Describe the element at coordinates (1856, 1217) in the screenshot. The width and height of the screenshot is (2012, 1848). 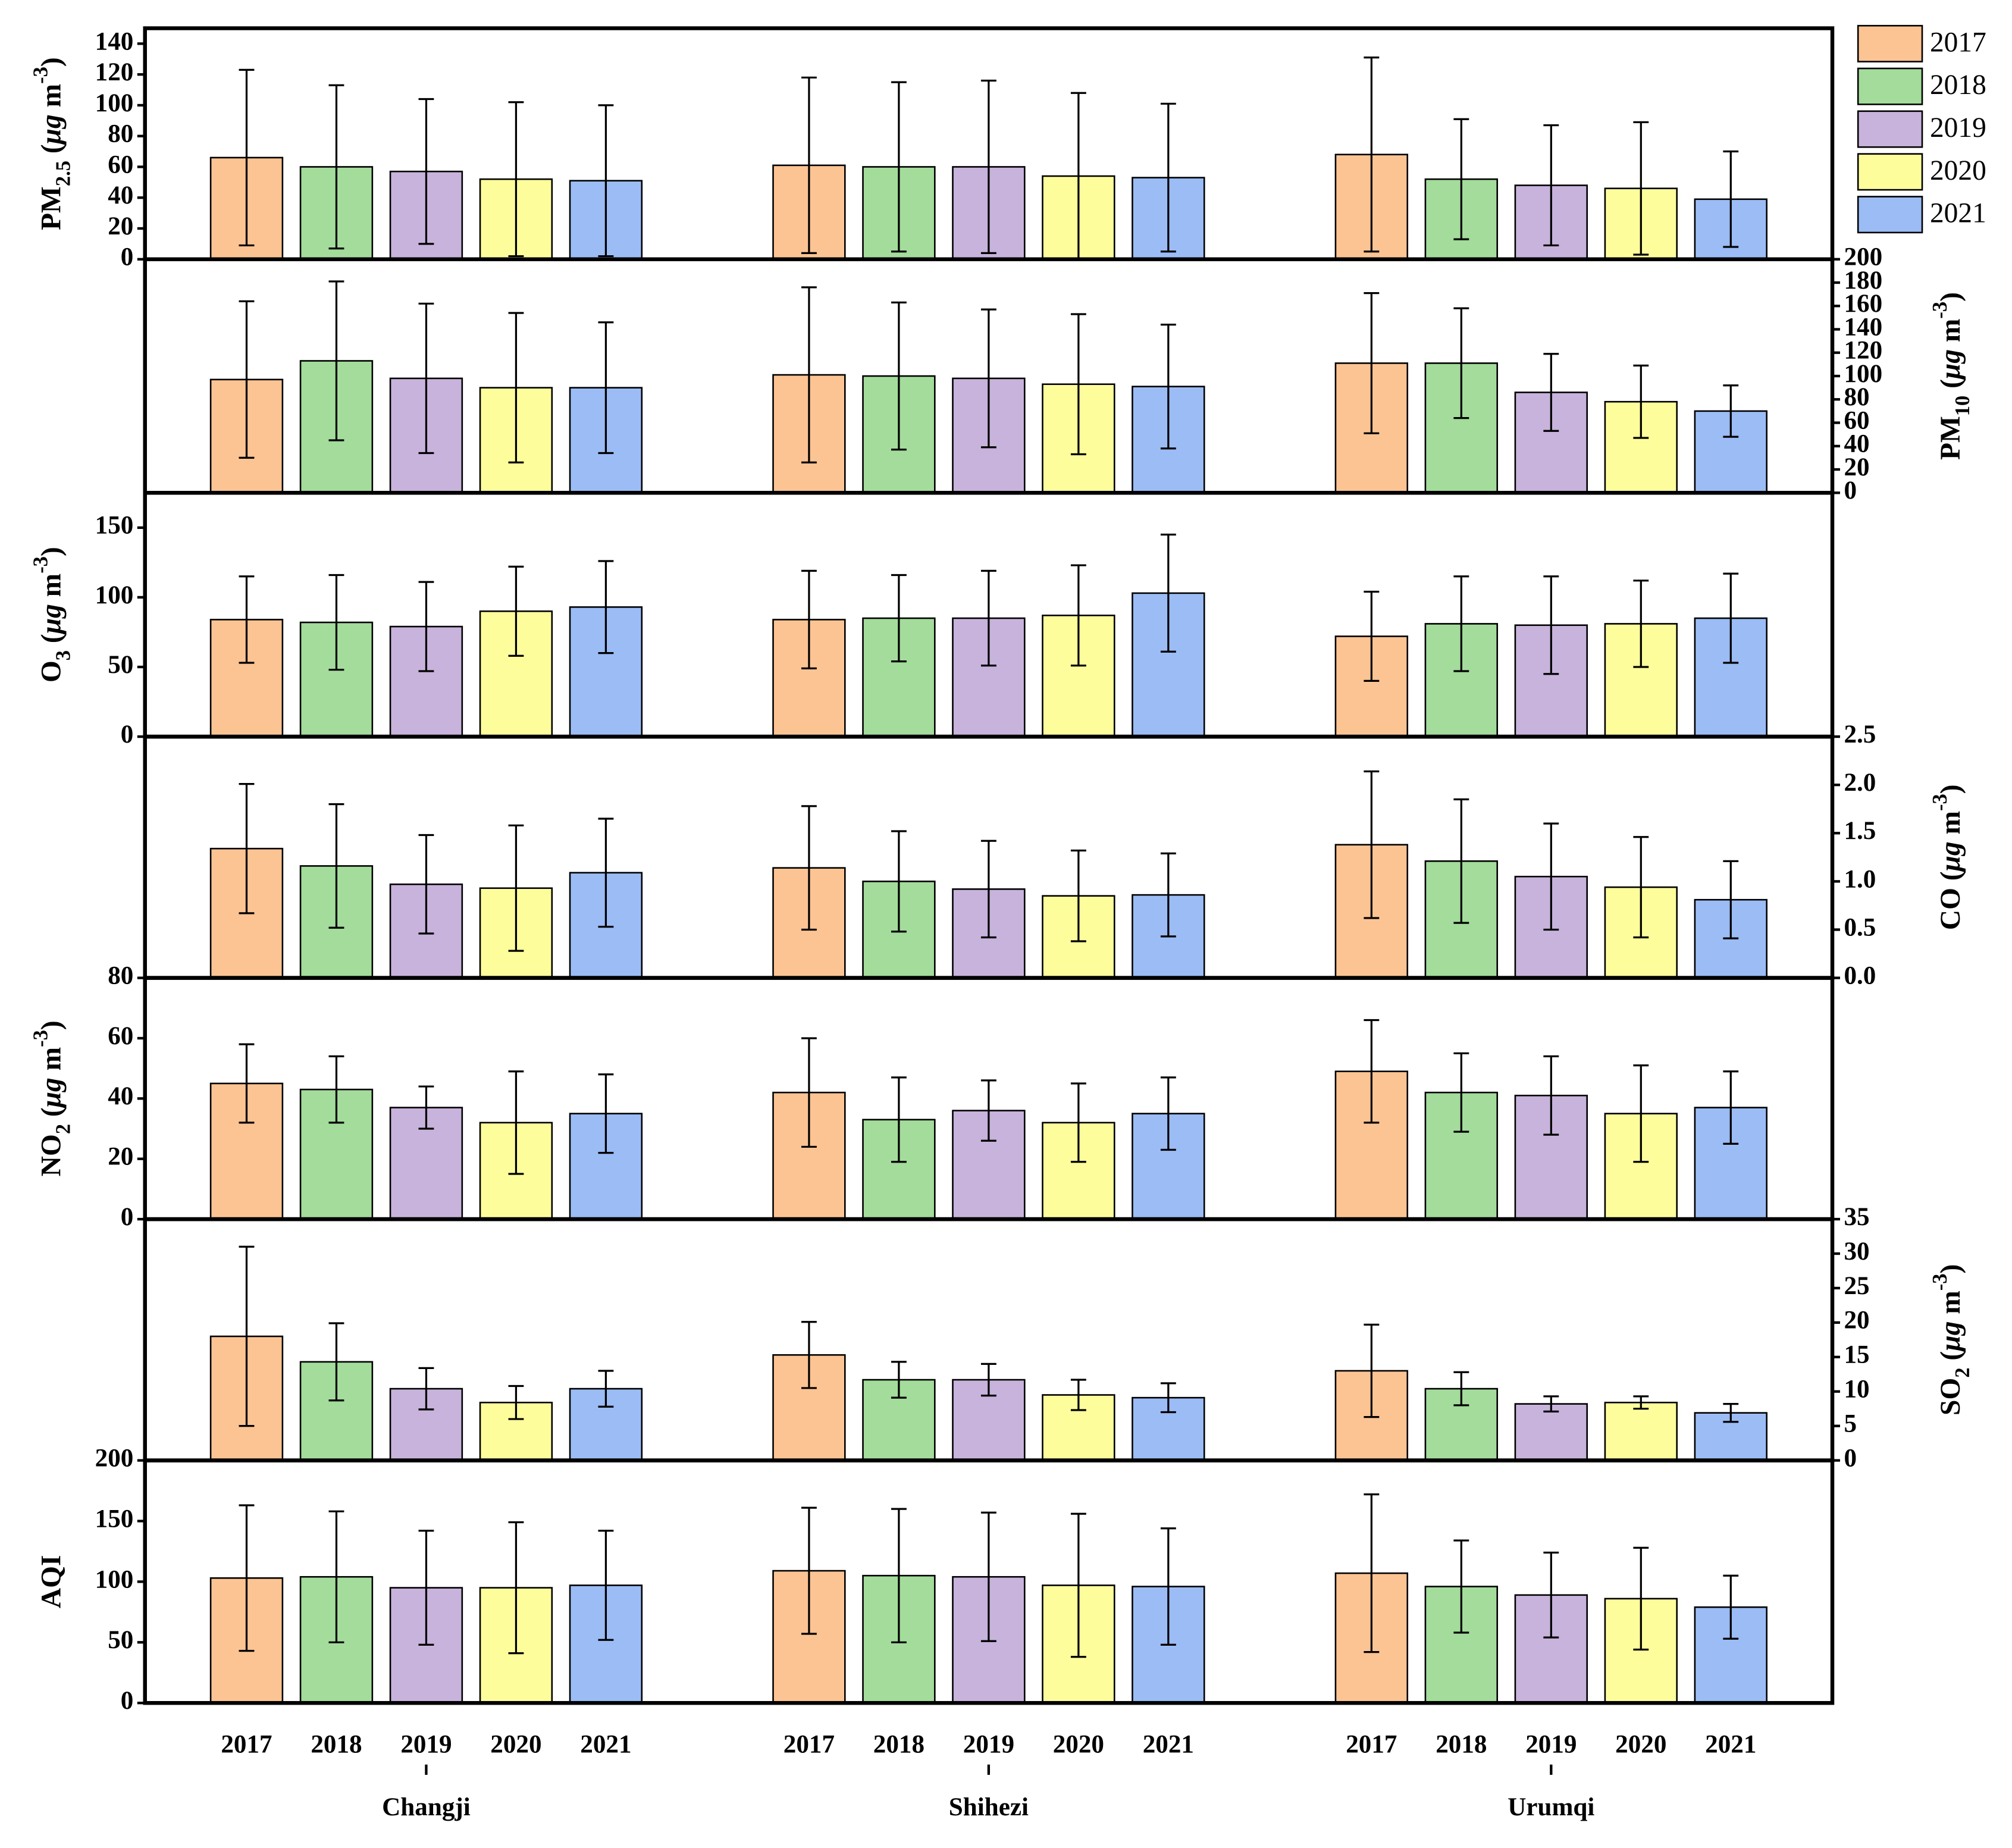
I see `y-tick-label: 35` at that location.